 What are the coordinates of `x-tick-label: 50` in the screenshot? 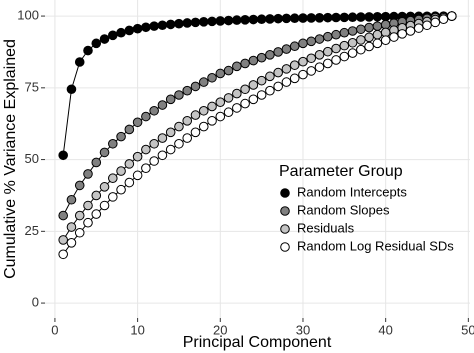 It's located at (467, 329).